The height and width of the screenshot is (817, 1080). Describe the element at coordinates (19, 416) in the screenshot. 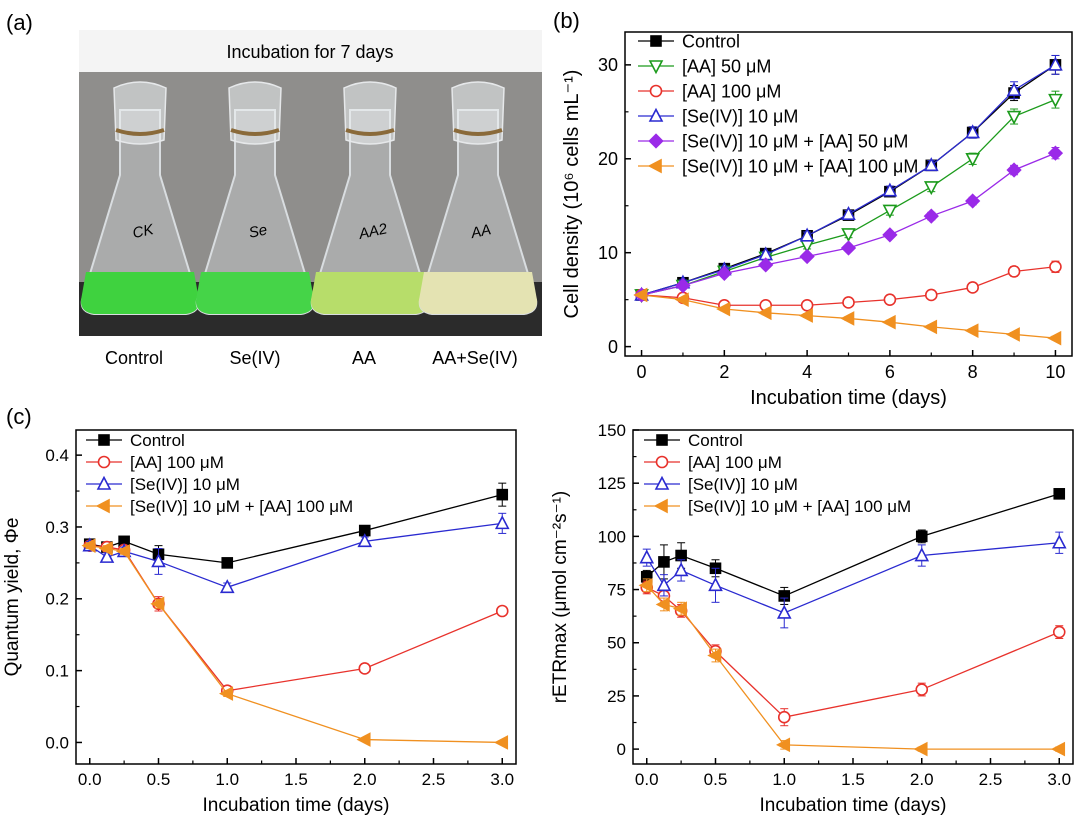

I see `panel-label-c: (c)` at that location.